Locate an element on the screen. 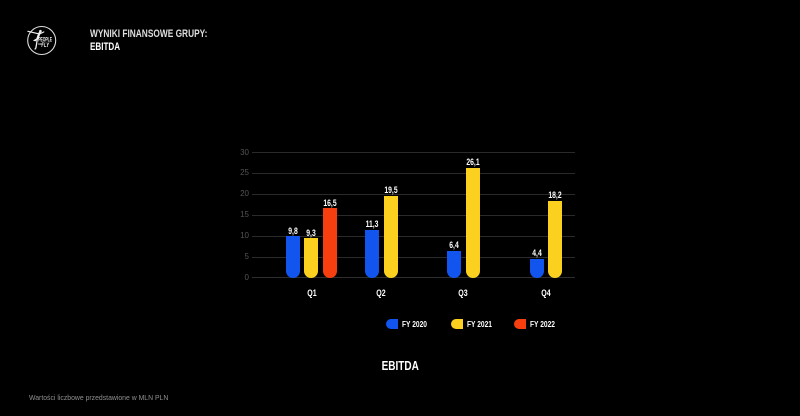 This screenshot has width=800, height=416. svg-text: CAN is located at coordinates (40, 44).